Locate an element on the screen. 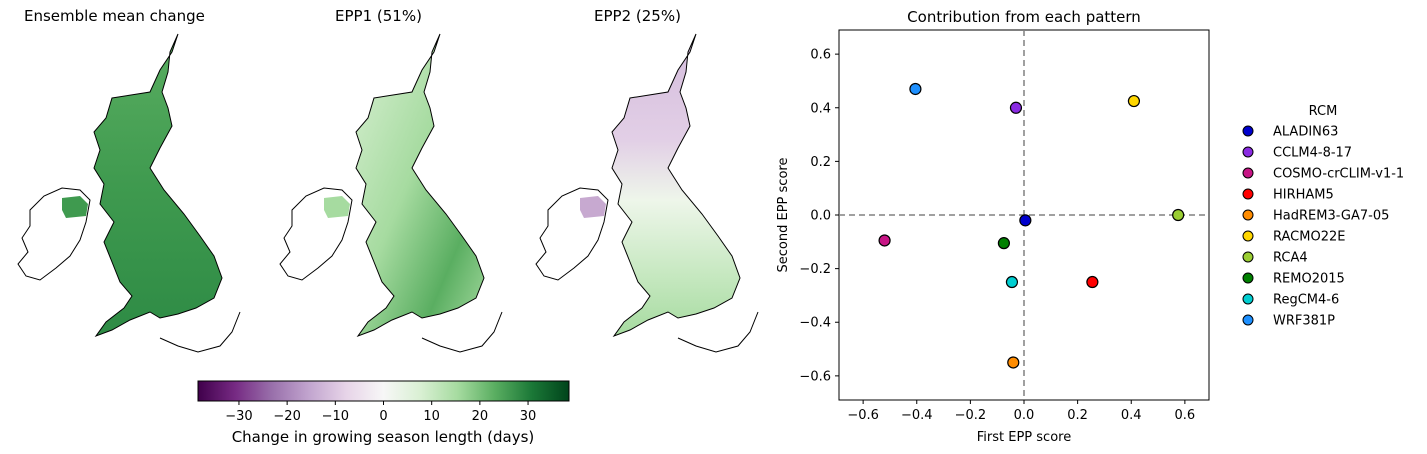 The height and width of the screenshot is (454, 1427). y-tick-label: 0.4 is located at coordinates (820, 108).